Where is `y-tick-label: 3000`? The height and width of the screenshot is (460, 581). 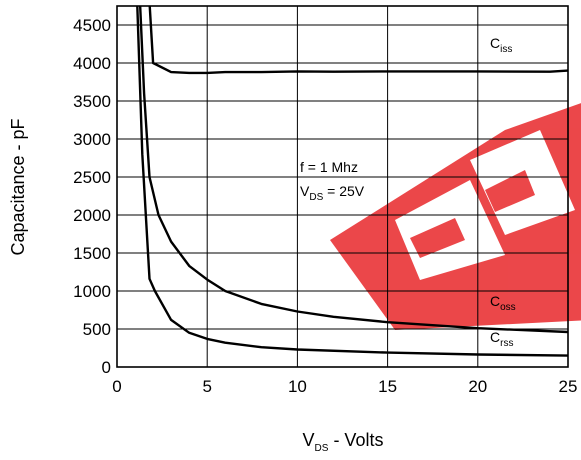 y-tick-label: 3000 is located at coordinates (92, 139).